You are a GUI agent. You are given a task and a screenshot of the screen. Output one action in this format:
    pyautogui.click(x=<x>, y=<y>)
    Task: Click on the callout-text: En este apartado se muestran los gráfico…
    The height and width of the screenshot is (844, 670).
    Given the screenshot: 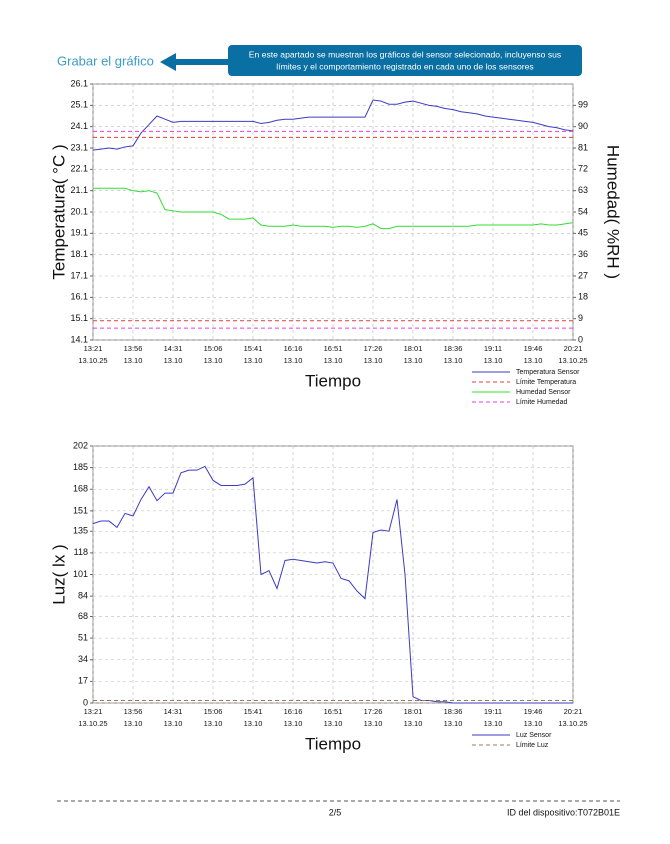 What is the action you would take?
    pyautogui.click(x=405, y=54)
    